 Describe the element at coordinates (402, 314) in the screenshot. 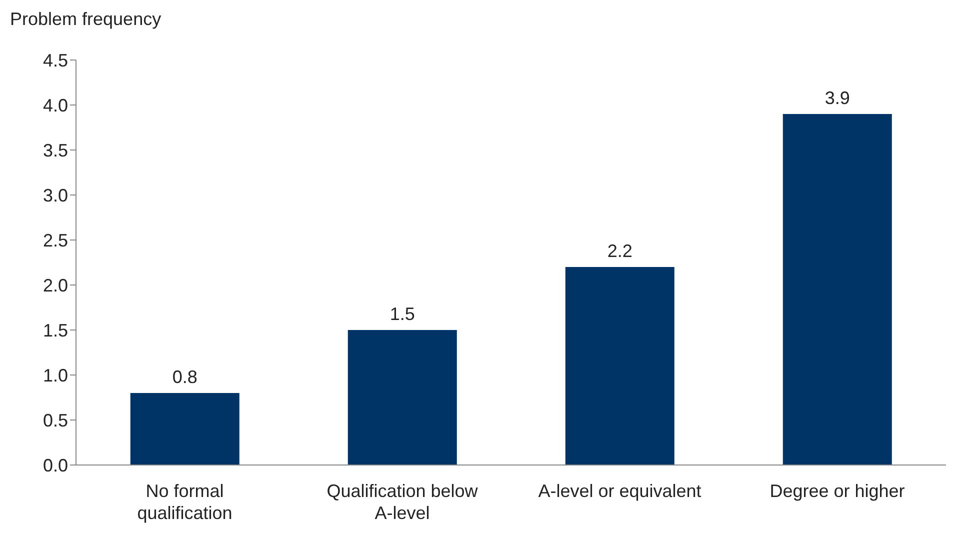

I see `data-label: 1.5` at that location.